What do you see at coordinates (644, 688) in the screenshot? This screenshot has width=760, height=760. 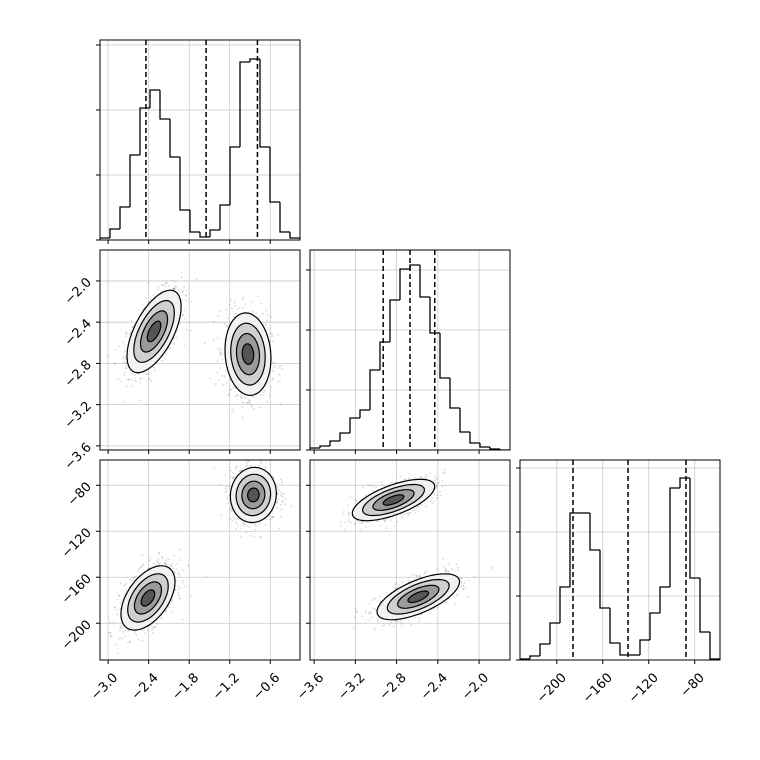 I see `x-tick-label: −120` at bounding box center [644, 688].